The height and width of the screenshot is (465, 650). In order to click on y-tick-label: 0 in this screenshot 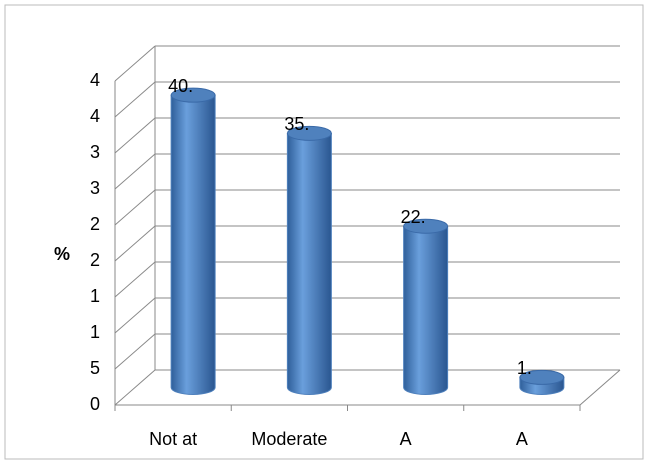, I will do `click(95, 404)`.